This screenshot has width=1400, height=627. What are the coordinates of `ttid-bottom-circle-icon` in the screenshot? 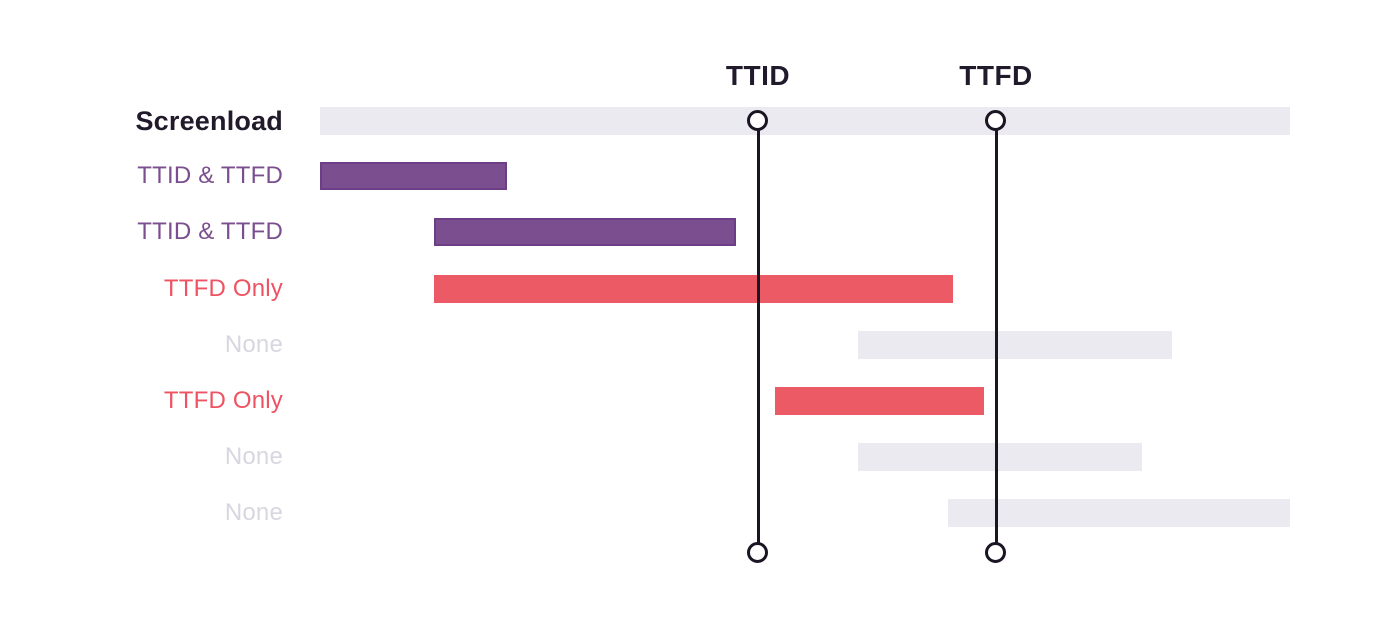 It's located at (757, 552).